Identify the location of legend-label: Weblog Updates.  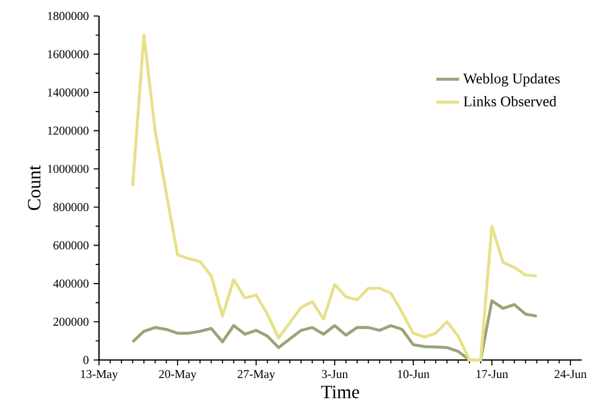
(511, 80).